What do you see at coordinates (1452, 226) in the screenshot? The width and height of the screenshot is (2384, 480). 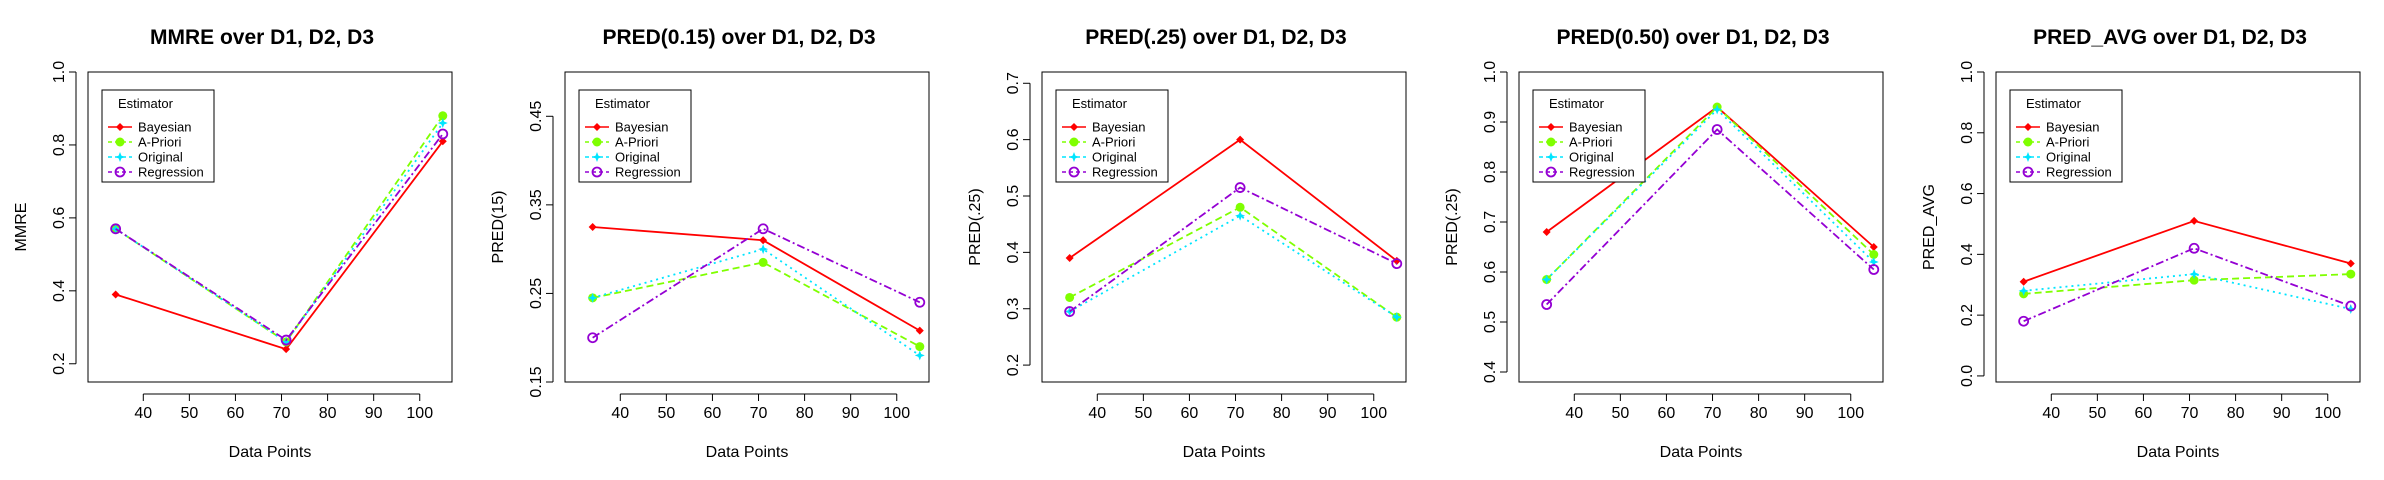 I see `y-axis-label: PRED(.25)` at bounding box center [1452, 226].